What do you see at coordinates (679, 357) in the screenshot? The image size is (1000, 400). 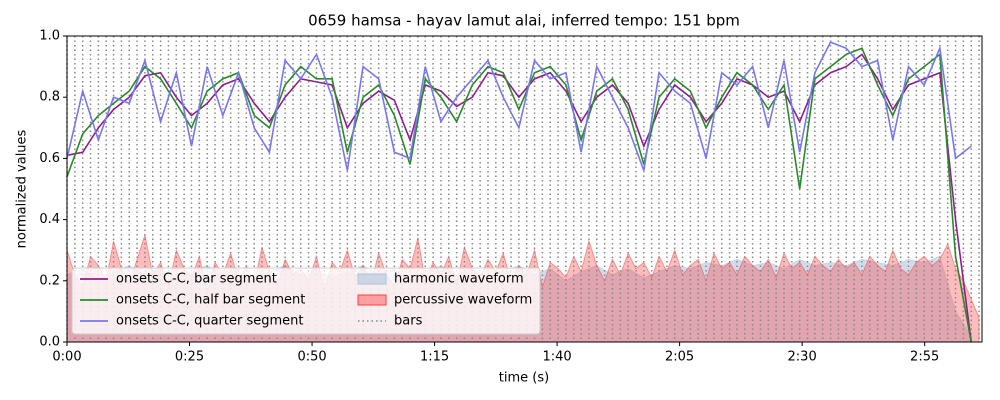 I see `x-tick-label: 2:05` at bounding box center [679, 357].